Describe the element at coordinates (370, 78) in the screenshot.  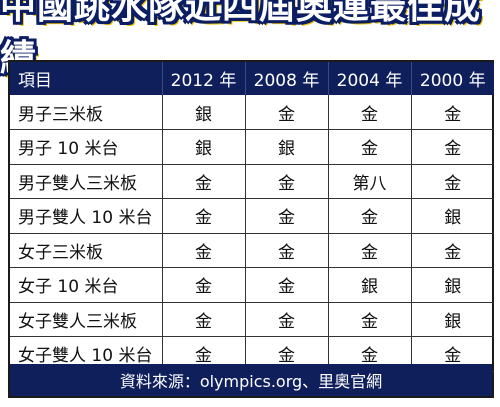
I see `header-2004: 2004 年` at that location.